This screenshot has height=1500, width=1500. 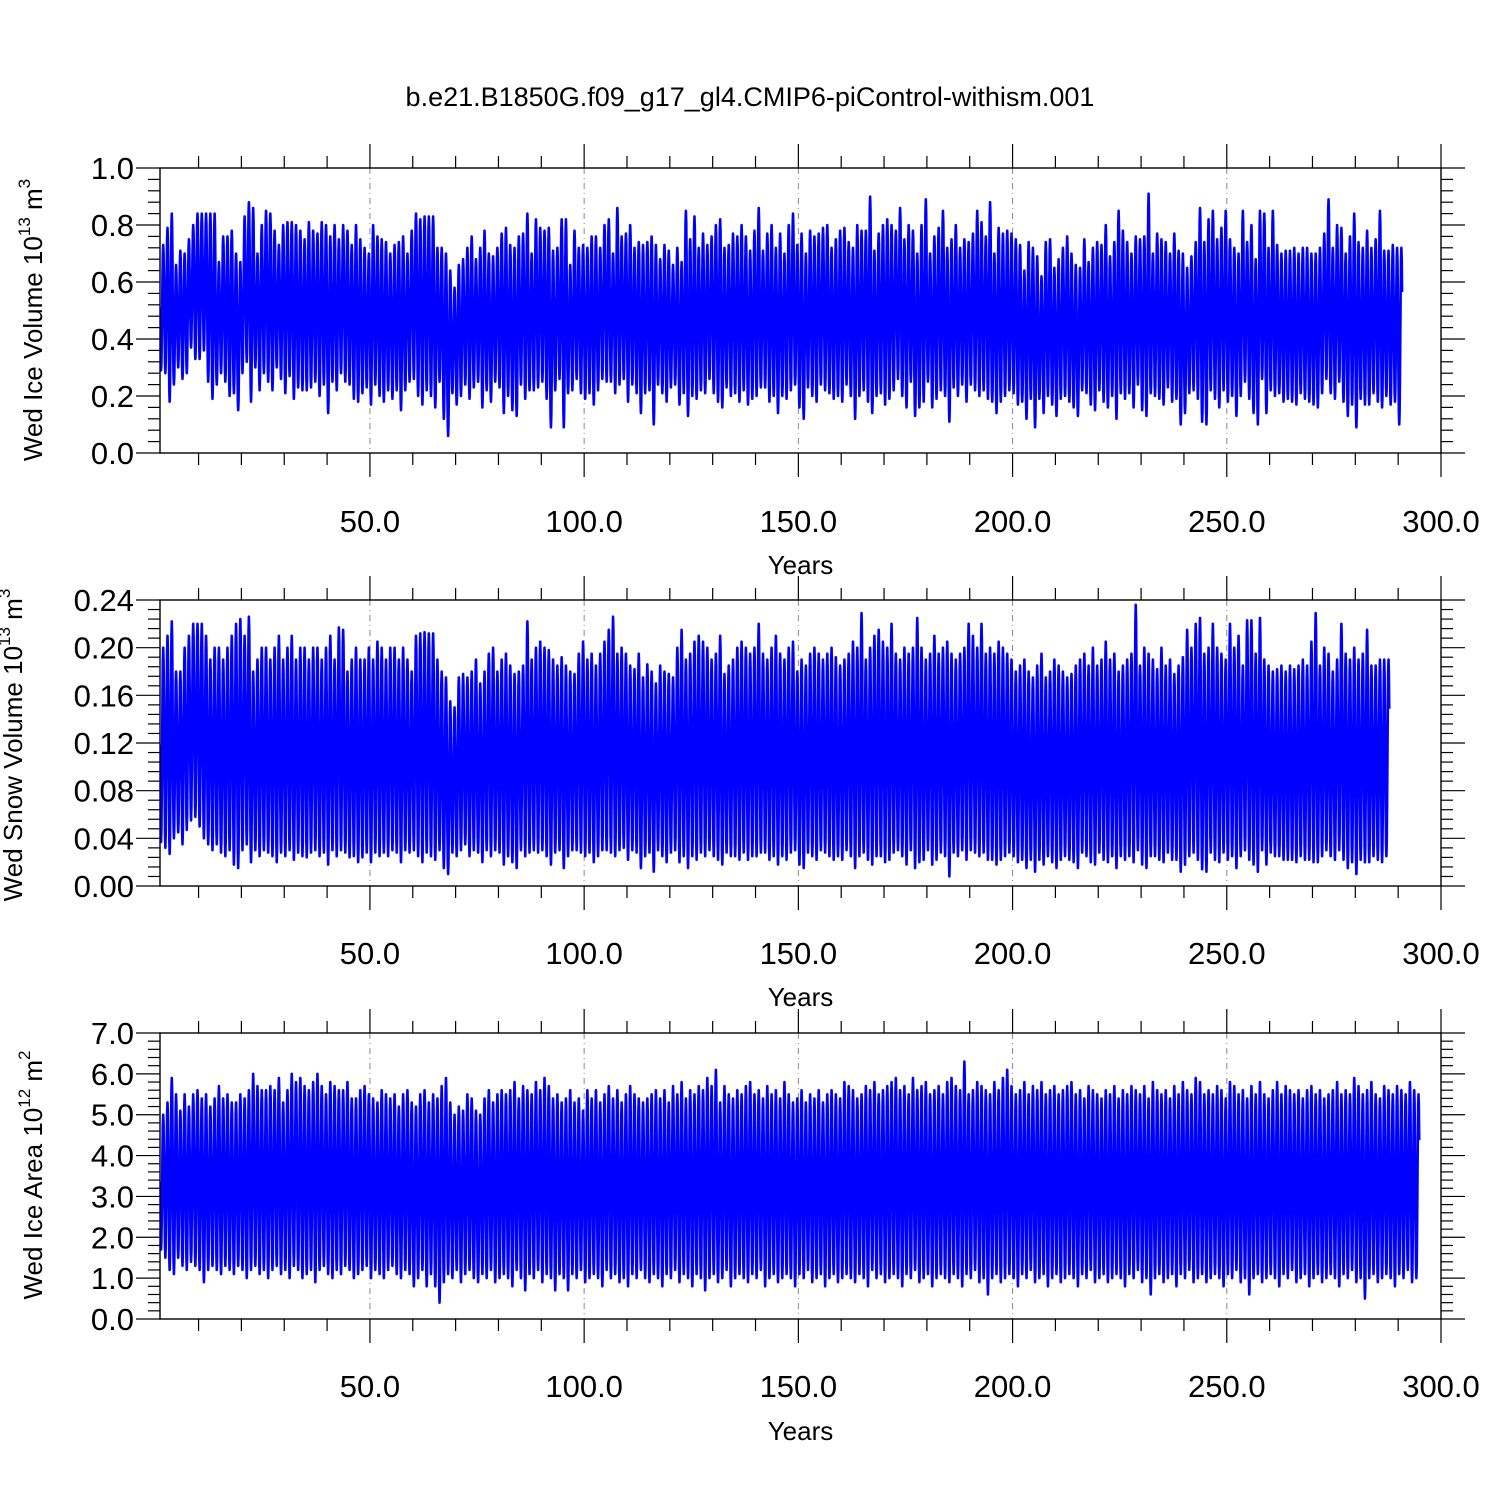 What do you see at coordinates (104, 695) in the screenshot?
I see `y-tick-label: 0.16` at bounding box center [104, 695].